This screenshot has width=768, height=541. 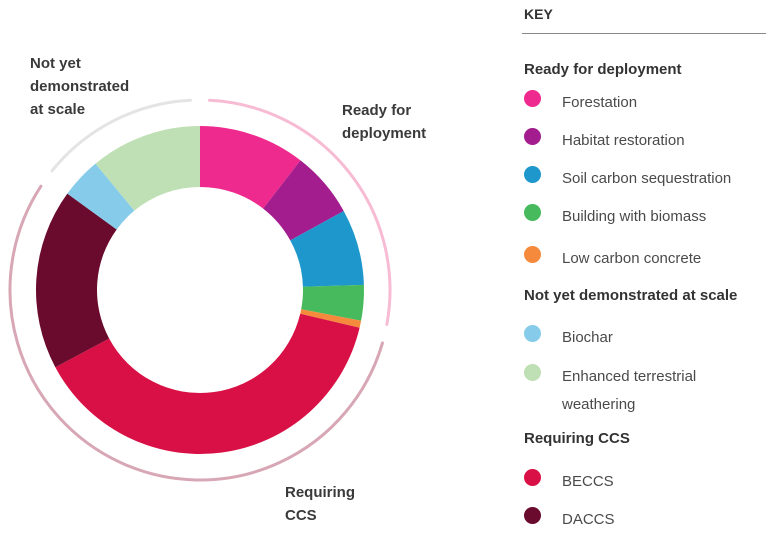 I want to click on slice-enhanced-terrestrial-weathering, so click(x=147, y=168).